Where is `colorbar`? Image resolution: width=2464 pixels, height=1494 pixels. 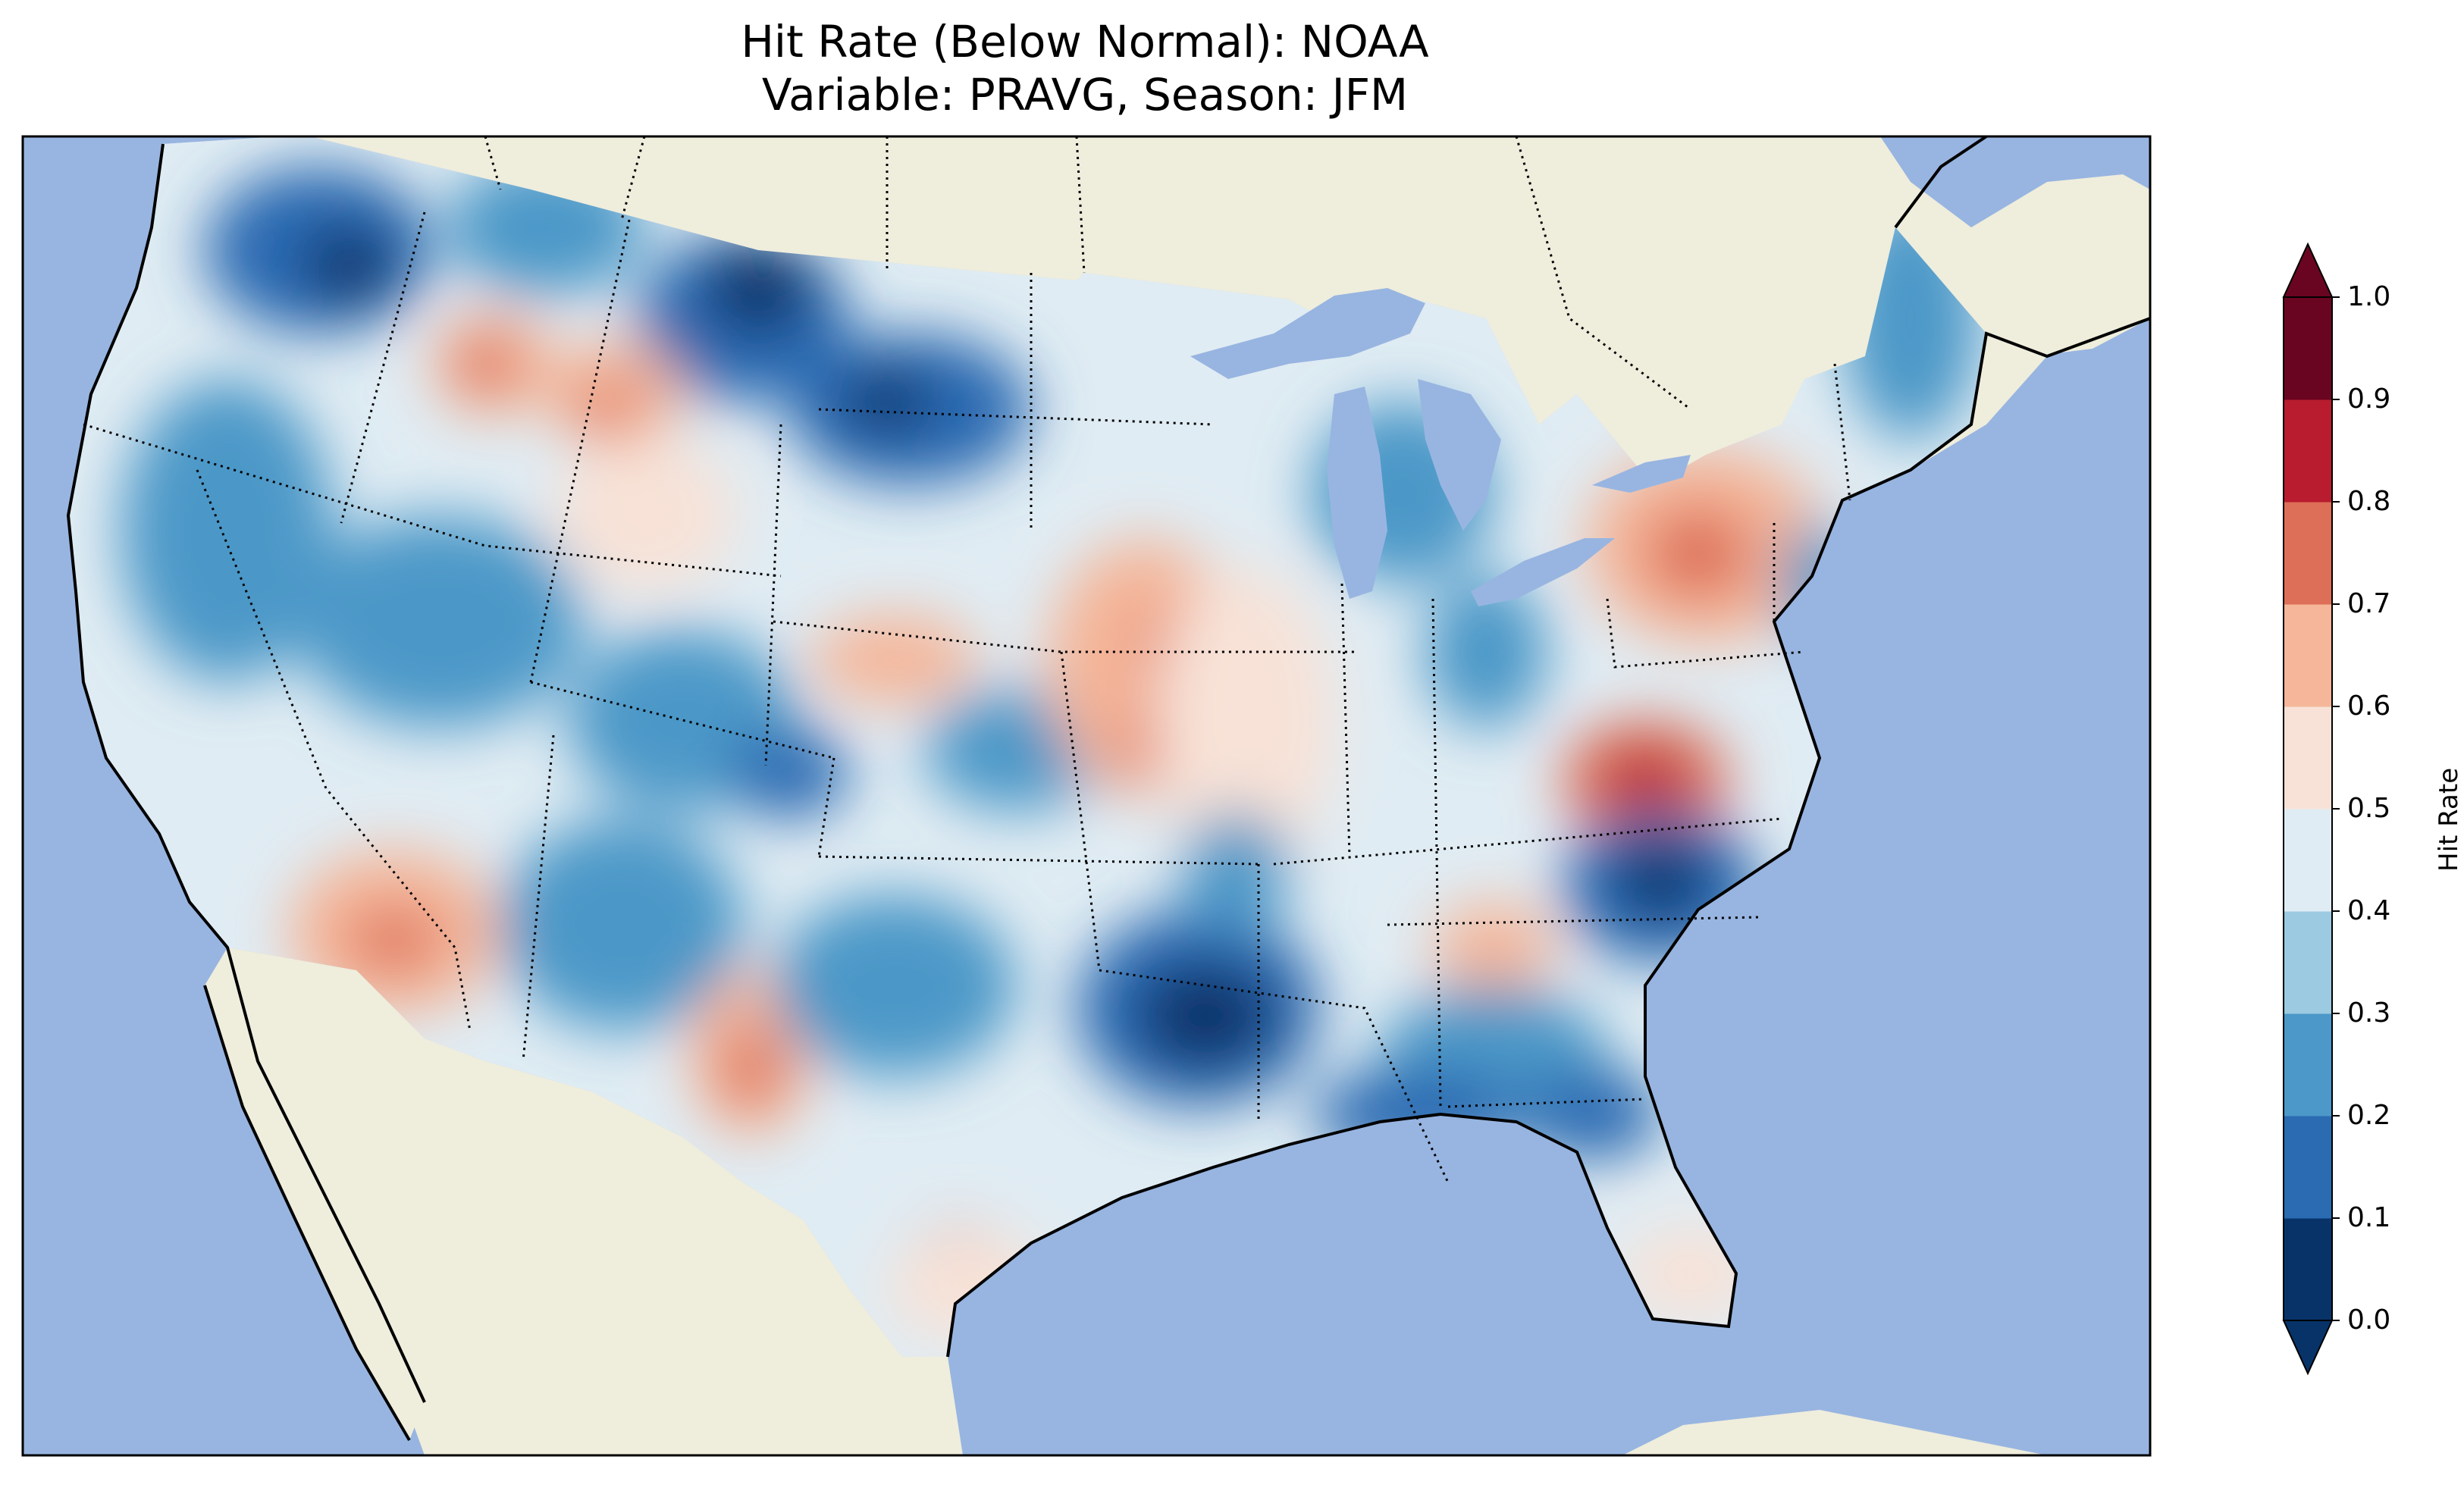 colorbar is located at coordinates (2311, 809).